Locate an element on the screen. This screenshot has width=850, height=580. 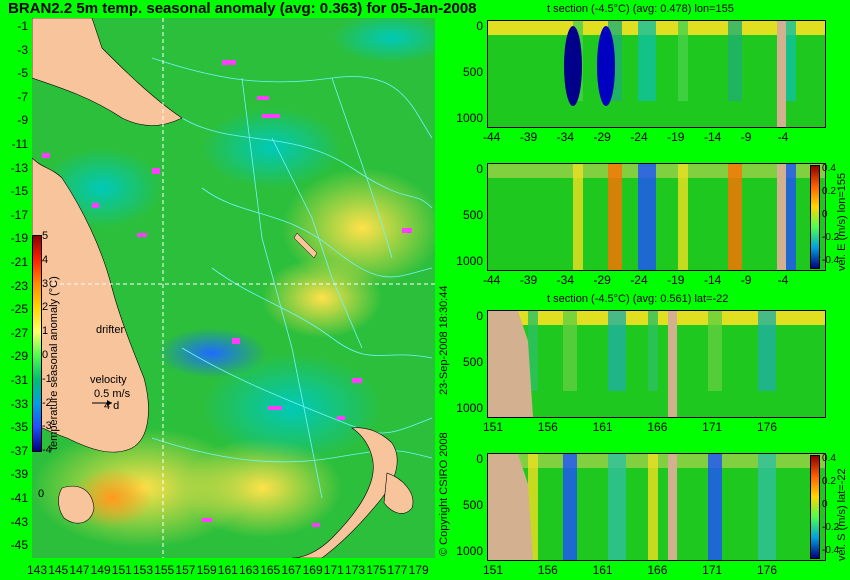
colorbar-tick: 0 is located at coordinates (45, 355).